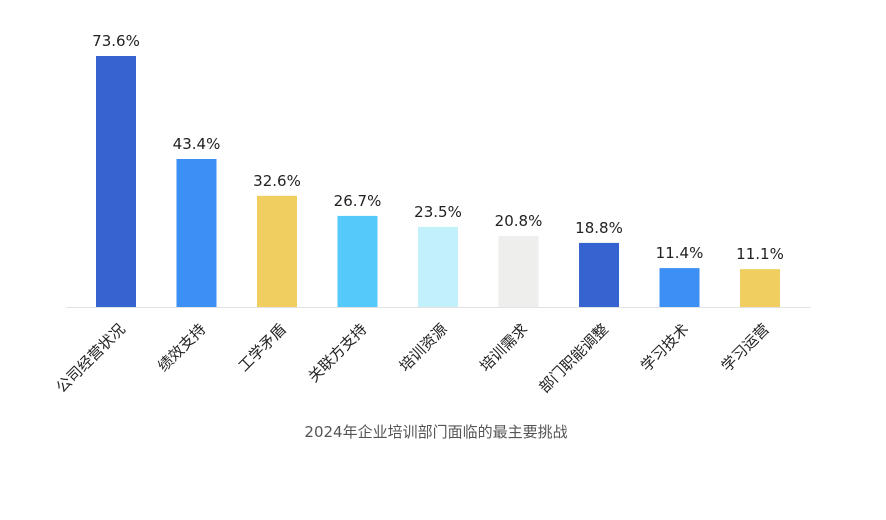 Image resolution: width=886 pixels, height=520 pixels. I want to click on category-label-8: 学习技术, so click(664, 347).